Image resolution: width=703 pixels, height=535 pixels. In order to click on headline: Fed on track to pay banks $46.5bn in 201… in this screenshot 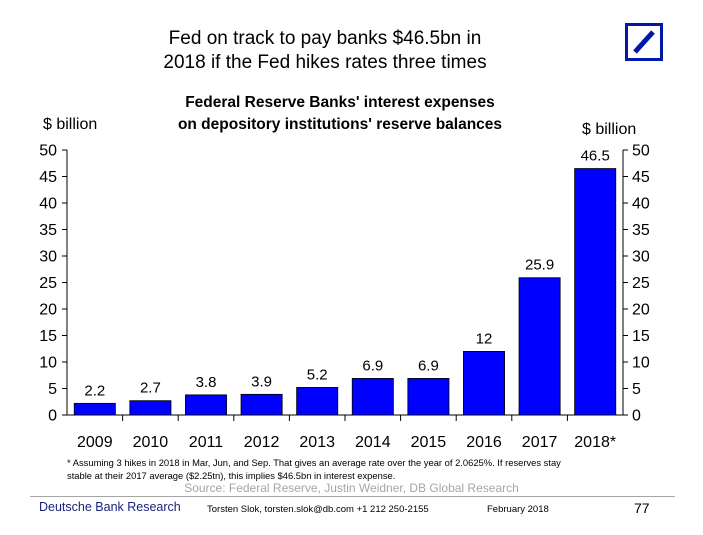, I will do `click(325, 51)`.